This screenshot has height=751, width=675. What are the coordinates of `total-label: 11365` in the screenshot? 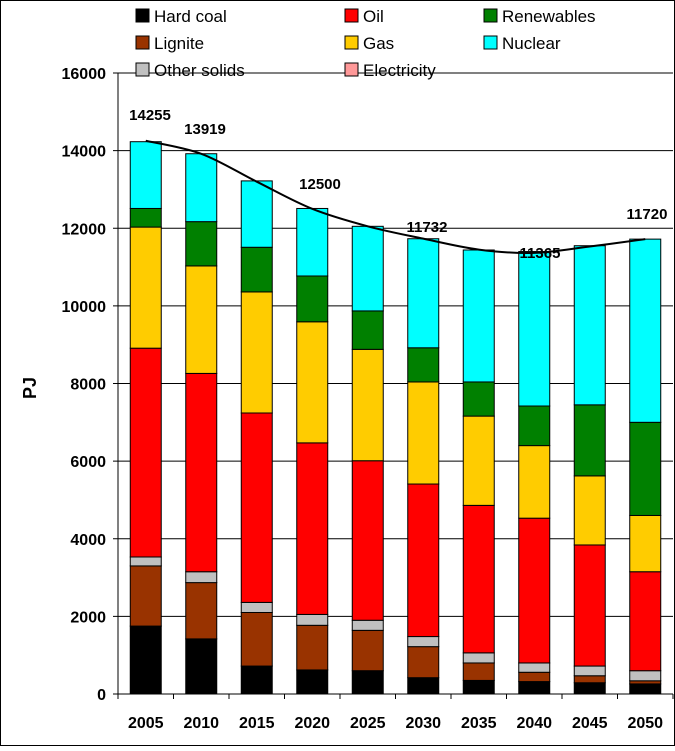 It's located at (540, 253).